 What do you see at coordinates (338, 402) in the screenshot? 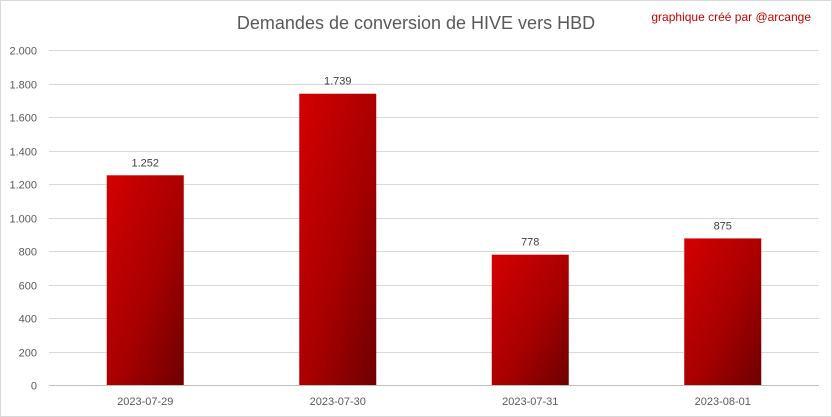
I see `x-tick-label-2023-07-30: 2023-07-30` at bounding box center [338, 402].